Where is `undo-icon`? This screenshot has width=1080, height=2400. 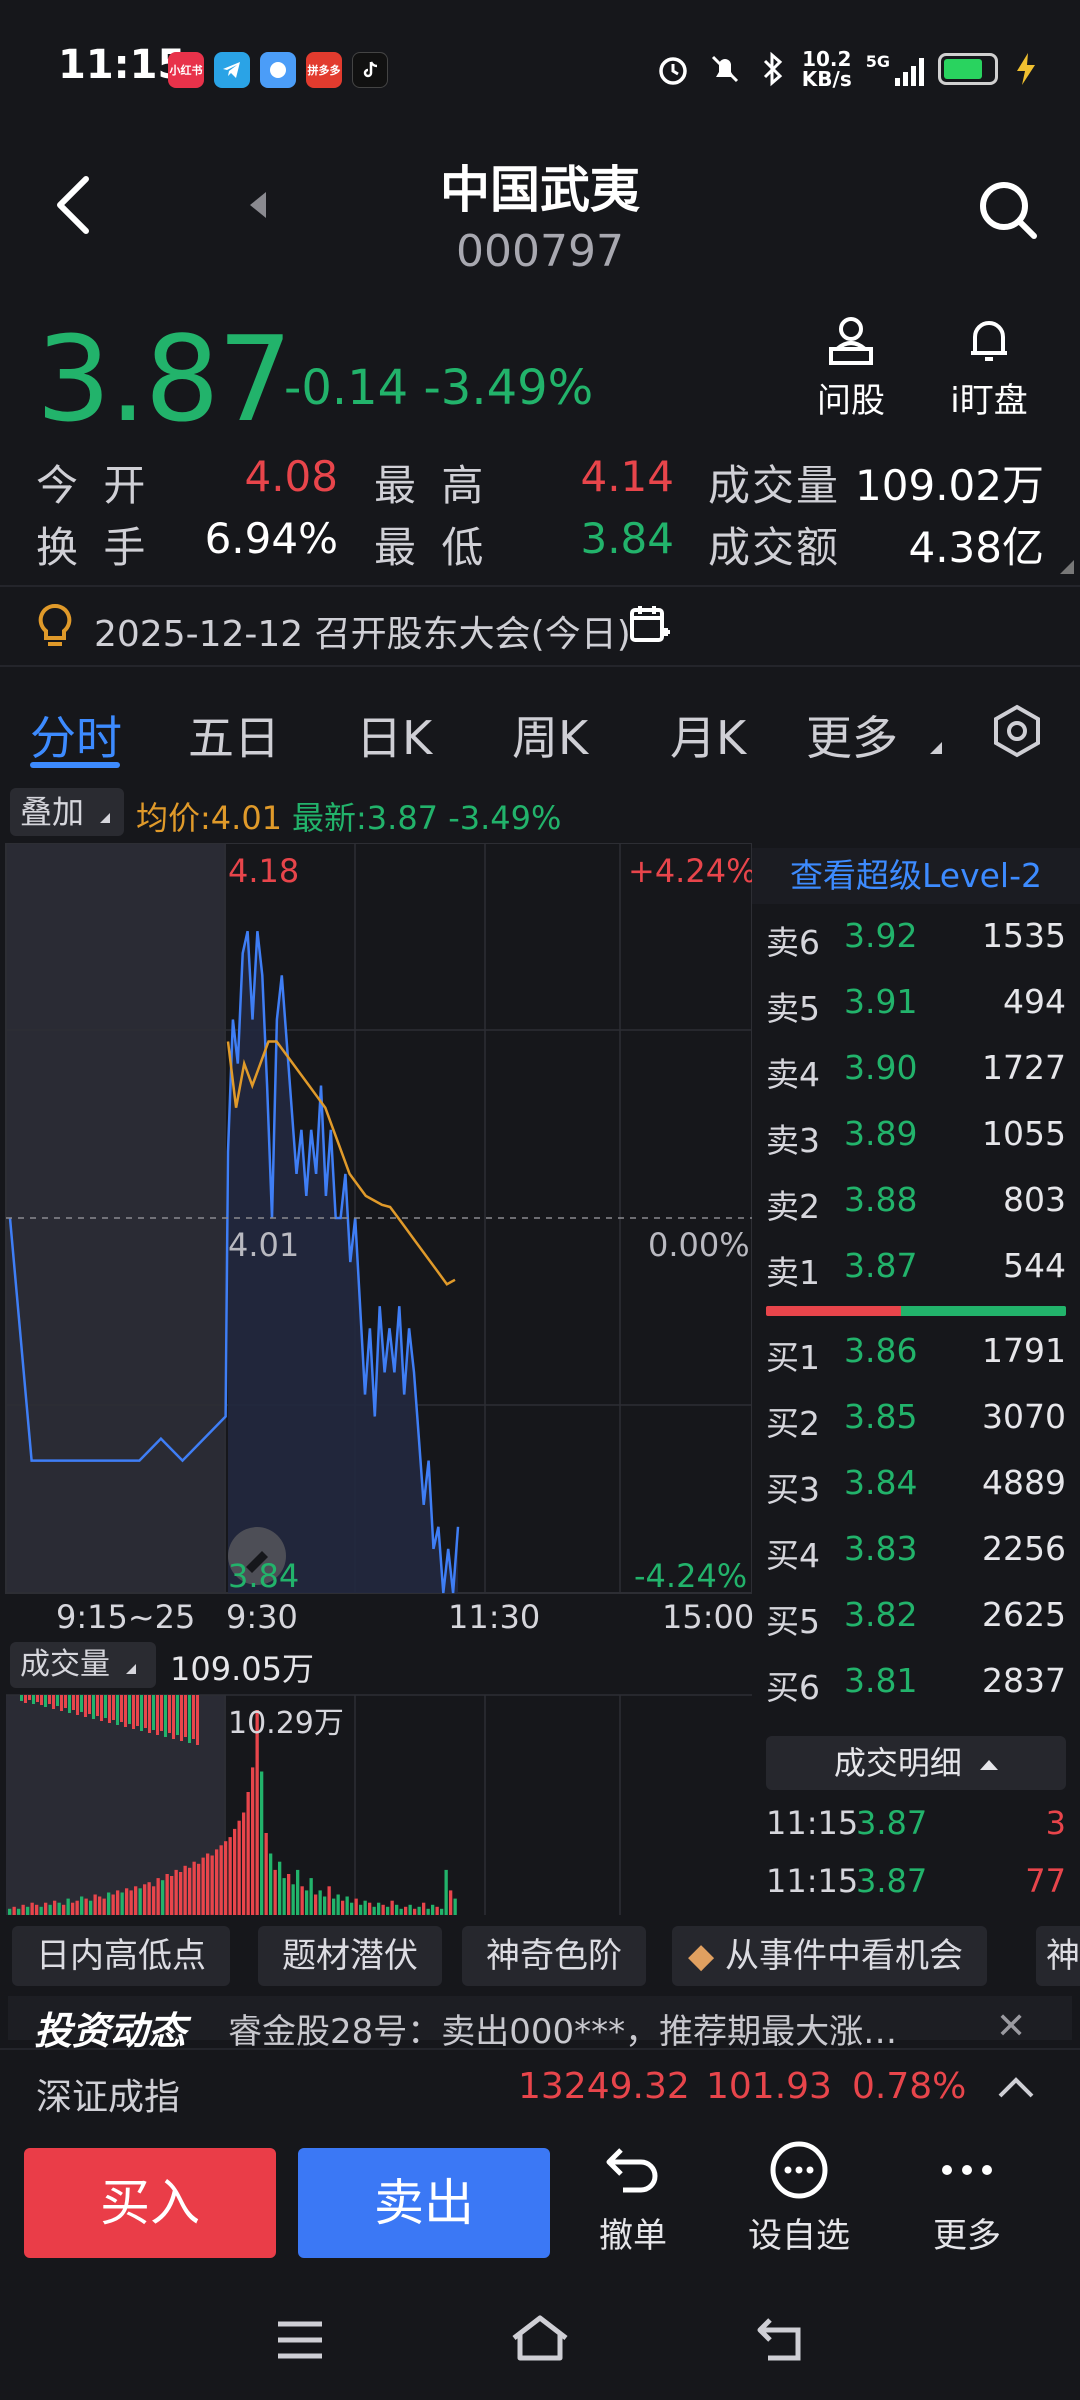
undo-icon is located at coordinates (632, 2170).